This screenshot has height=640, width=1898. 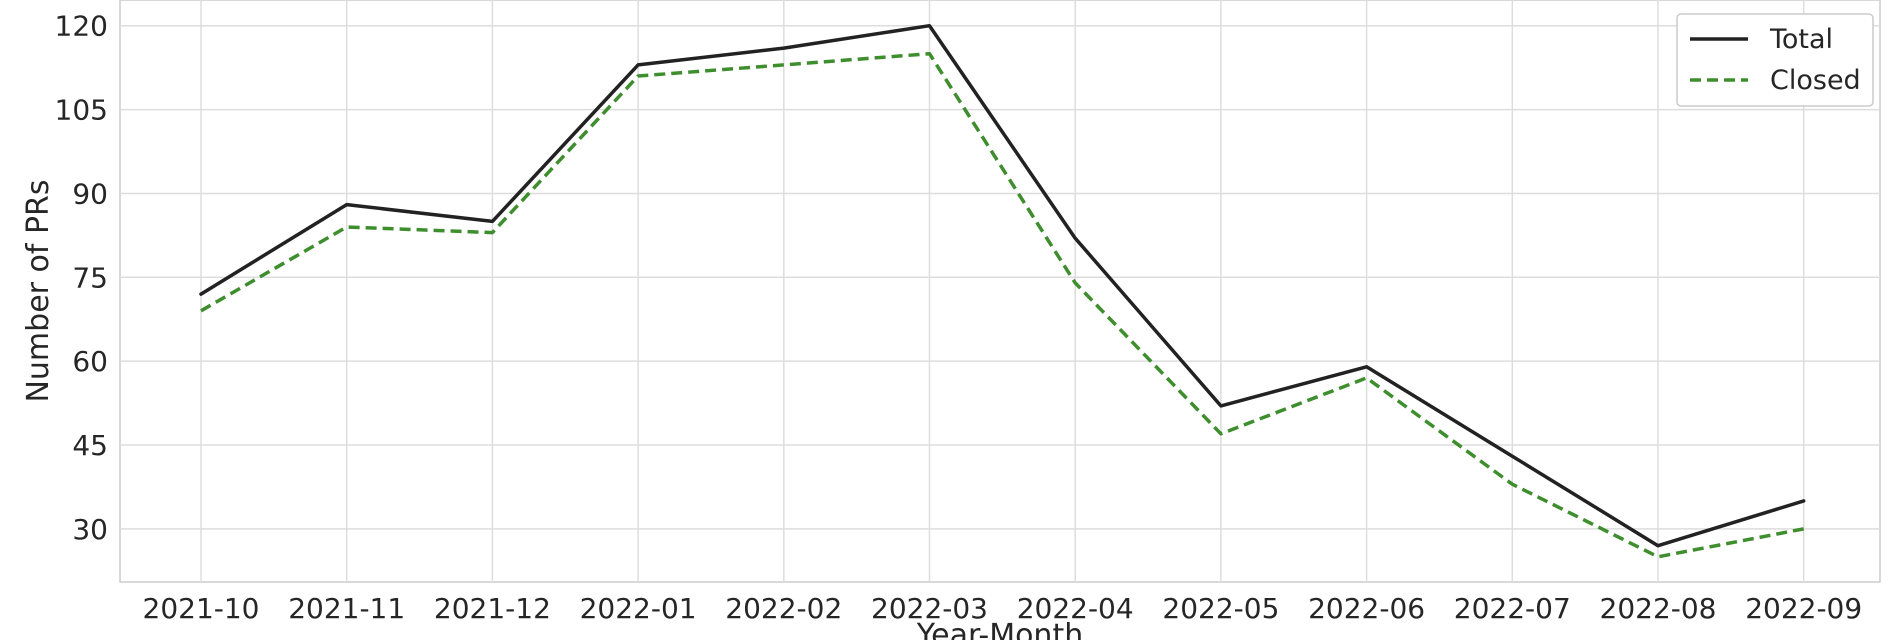 I want to click on y-axis-title: Number of PRs, so click(x=38, y=290).